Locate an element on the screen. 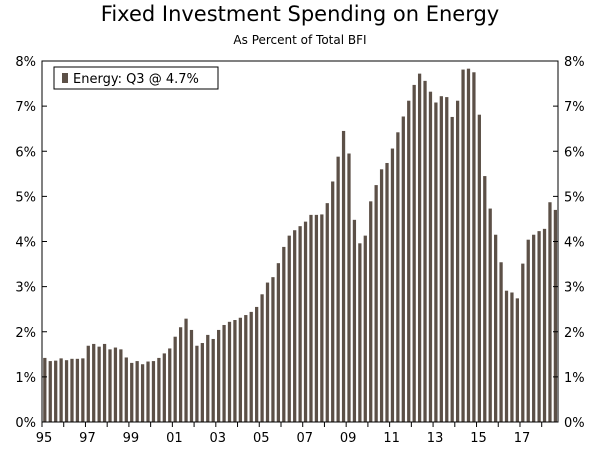 Image resolution: width=600 pixels, height=450 pixels. y-tick-label-right: 7% is located at coordinates (574, 107).